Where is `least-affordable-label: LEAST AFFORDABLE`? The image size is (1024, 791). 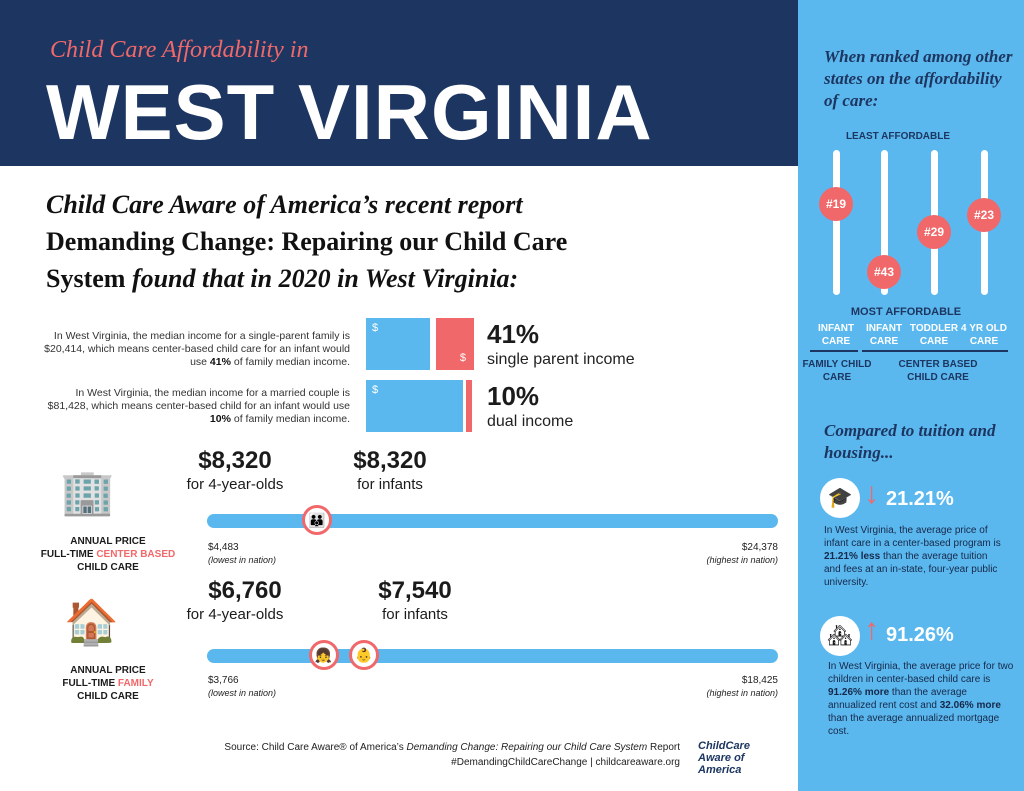 least-affordable-label: LEAST AFFORDABLE is located at coordinates (898, 136).